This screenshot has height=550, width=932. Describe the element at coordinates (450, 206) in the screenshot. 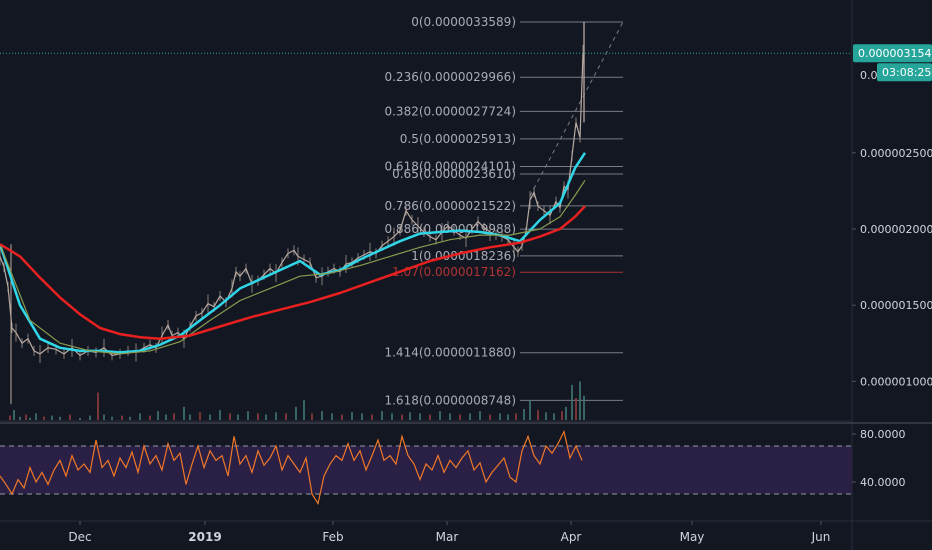

I see `fib-label: 0.786(0.0000021522)` at that location.